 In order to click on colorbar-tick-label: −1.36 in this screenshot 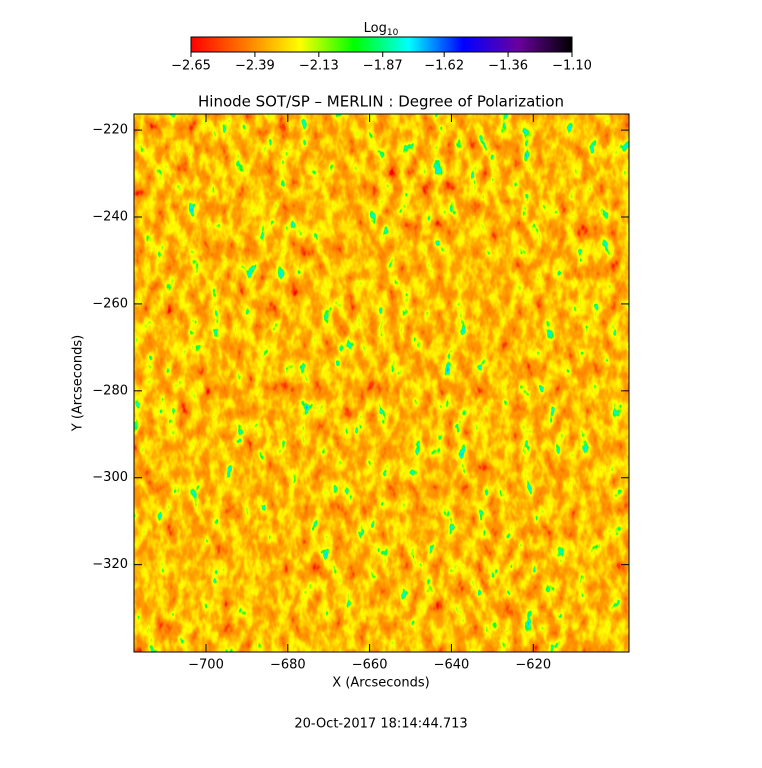, I will do `click(508, 66)`.